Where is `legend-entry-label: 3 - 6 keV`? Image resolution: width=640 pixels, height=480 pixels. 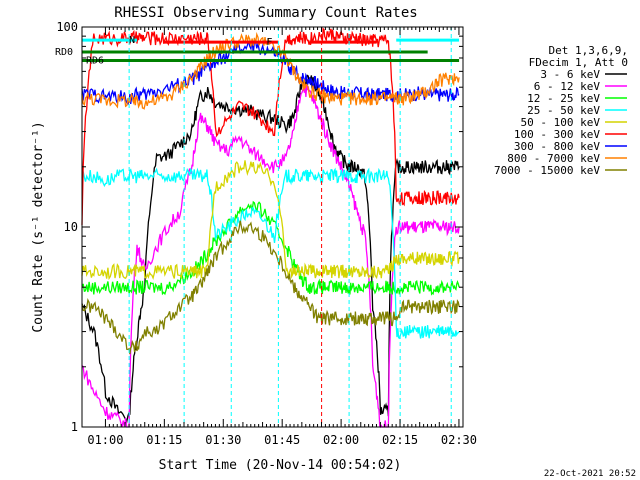 legend-entry-label: 3 - 6 keV is located at coordinates (570, 74).